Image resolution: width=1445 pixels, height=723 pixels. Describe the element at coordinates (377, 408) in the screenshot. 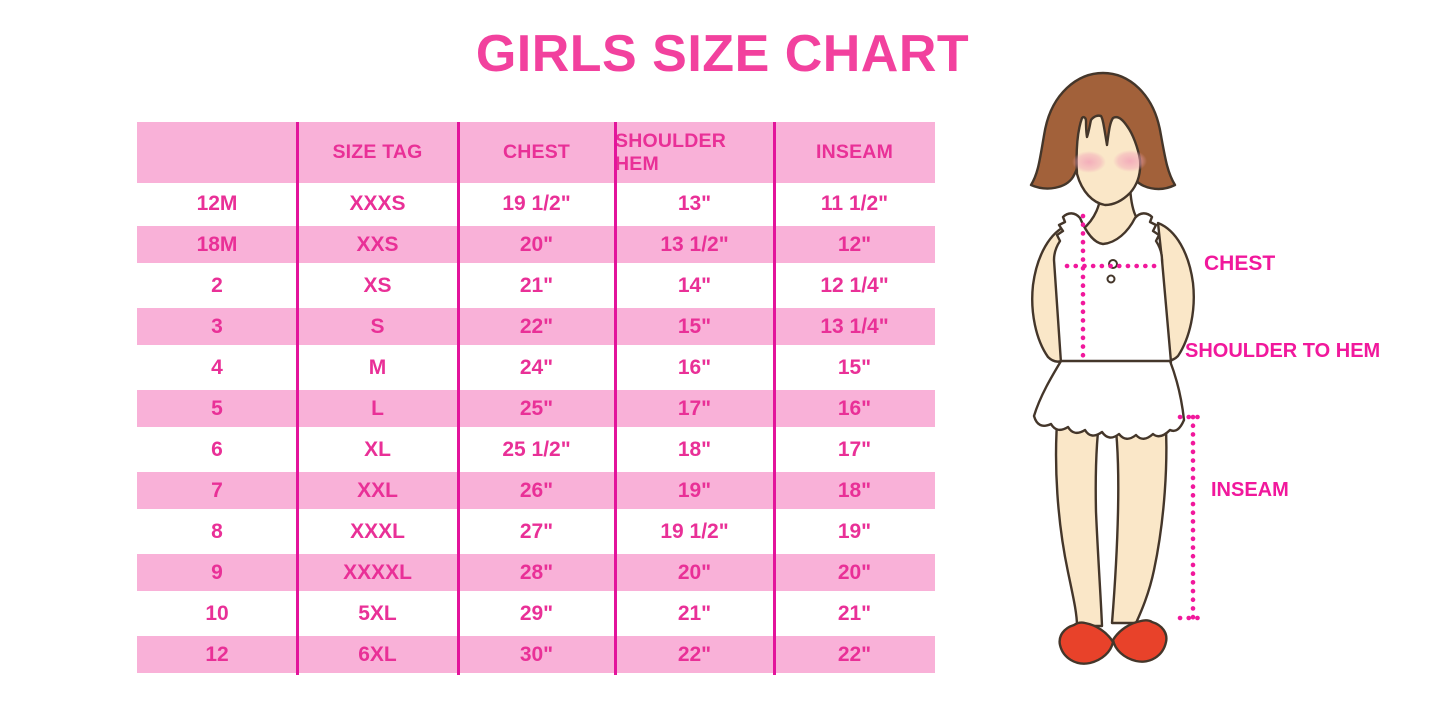

I see `table-cell: L` at that location.